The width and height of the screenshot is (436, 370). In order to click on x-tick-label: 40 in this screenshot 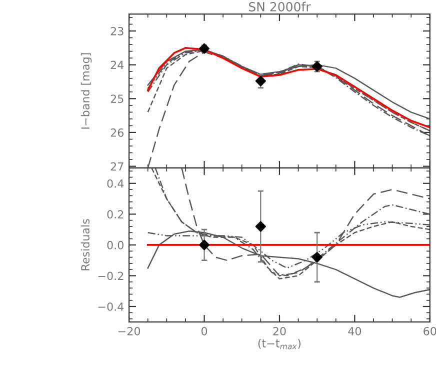, I will do `click(355, 331)`.